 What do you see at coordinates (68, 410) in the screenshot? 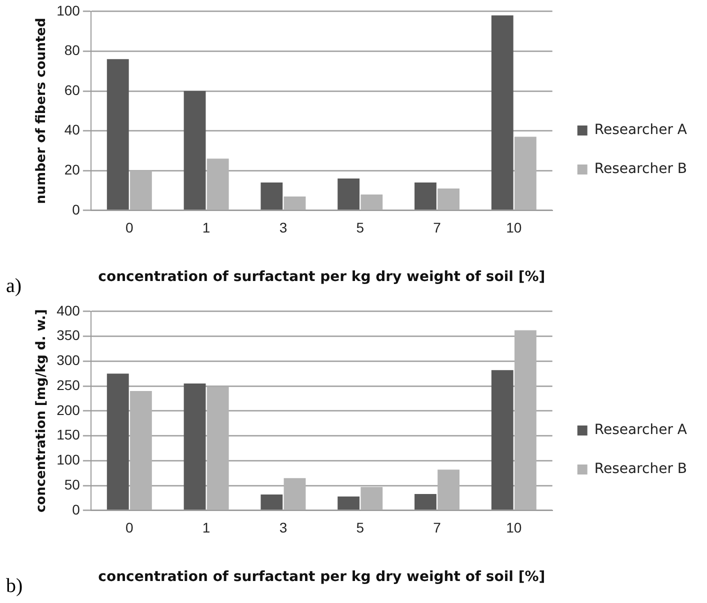
I see `y-tick-label: 200` at bounding box center [68, 410].